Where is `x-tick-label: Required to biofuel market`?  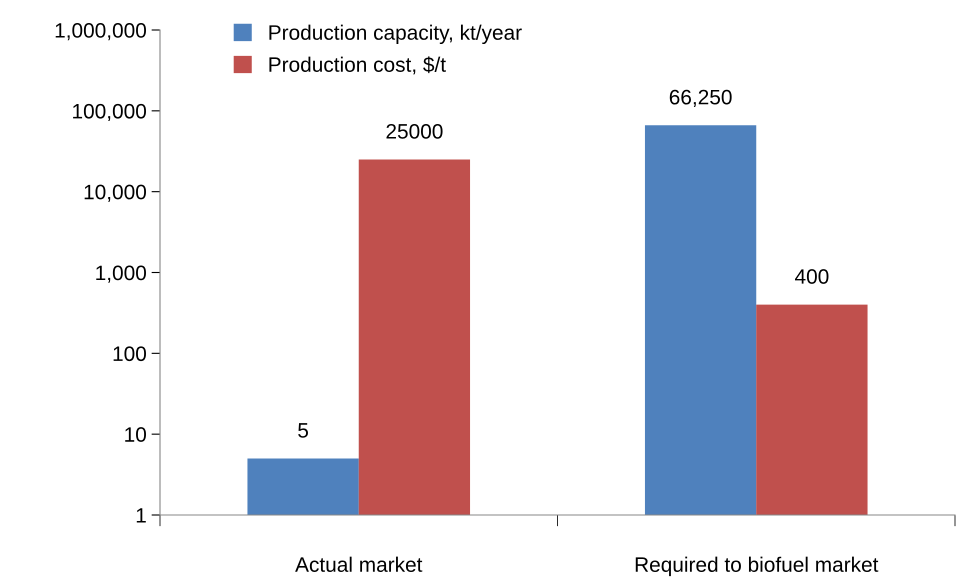 x-tick-label: Required to biofuel market is located at coordinates (757, 566).